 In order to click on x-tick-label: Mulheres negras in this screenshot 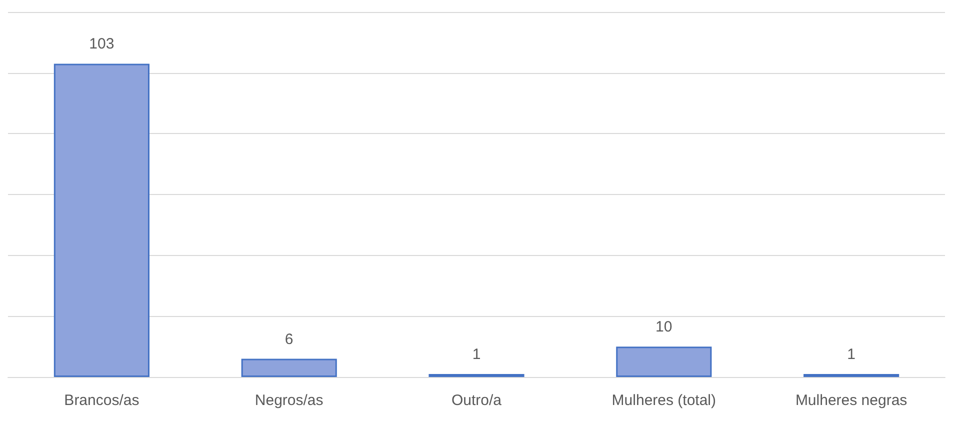, I will do `click(851, 400)`.